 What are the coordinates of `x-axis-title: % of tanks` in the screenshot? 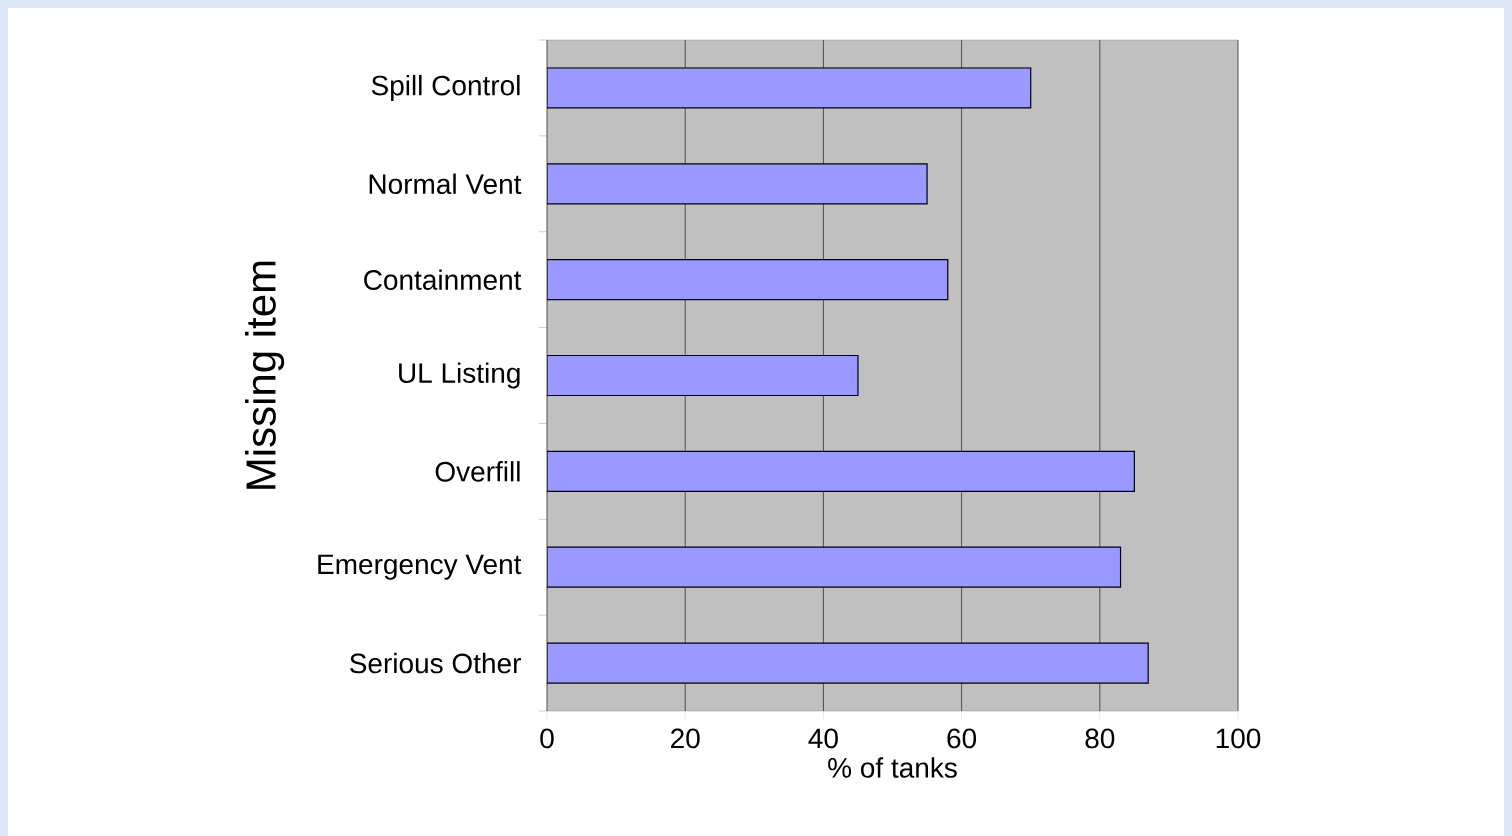 It's located at (892, 767).